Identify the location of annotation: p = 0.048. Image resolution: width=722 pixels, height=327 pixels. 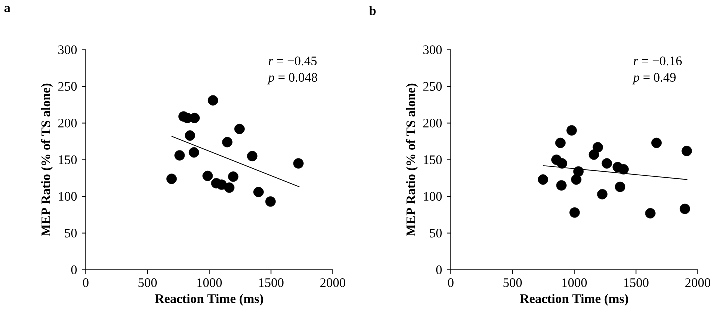
(293, 79).